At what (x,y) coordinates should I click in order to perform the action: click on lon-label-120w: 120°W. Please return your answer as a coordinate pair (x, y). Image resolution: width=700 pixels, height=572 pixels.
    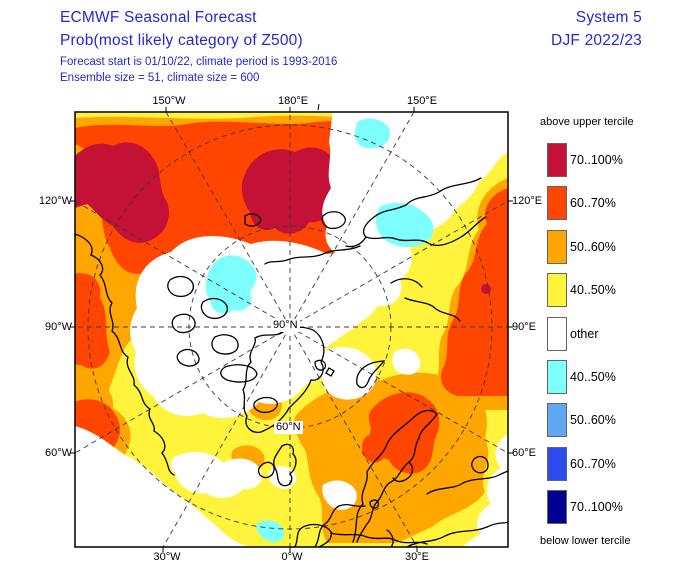
    Looking at the image, I should click on (55, 201).